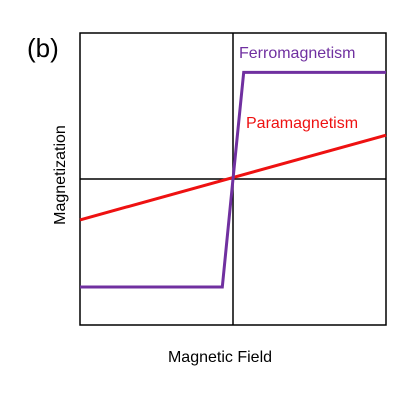 The image size is (420, 400). Describe the element at coordinates (297, 53) in the screenshot. I see `ferromagnetism-label: Ferromagnetism` at that location.